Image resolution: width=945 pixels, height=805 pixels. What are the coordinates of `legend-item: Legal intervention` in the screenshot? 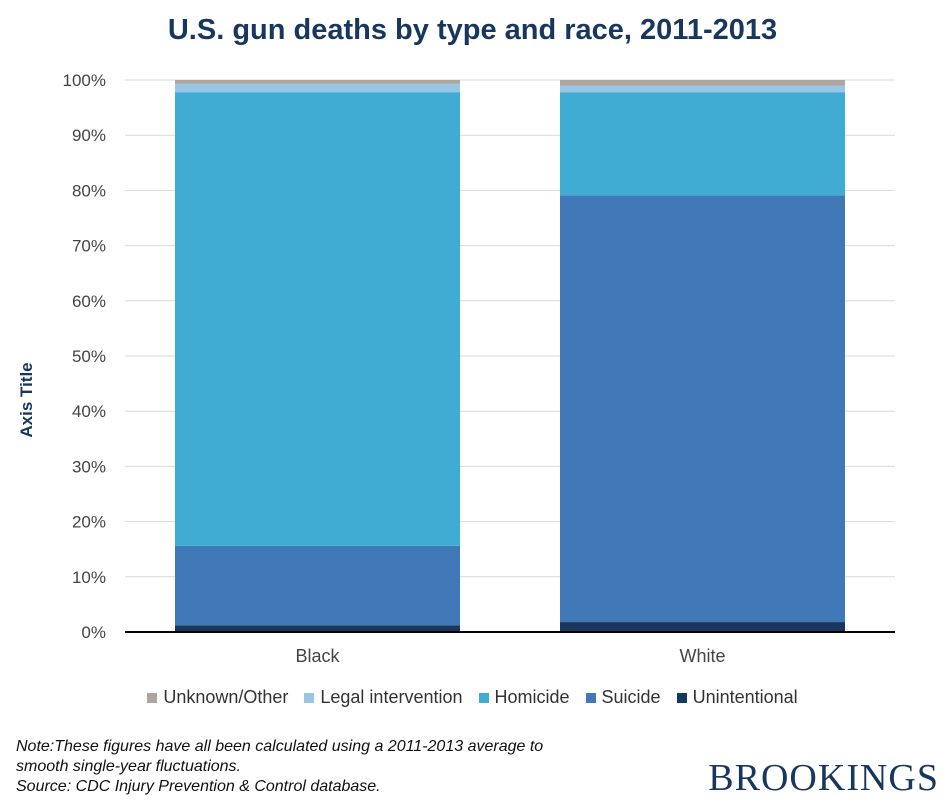 It's located at (383, 697).